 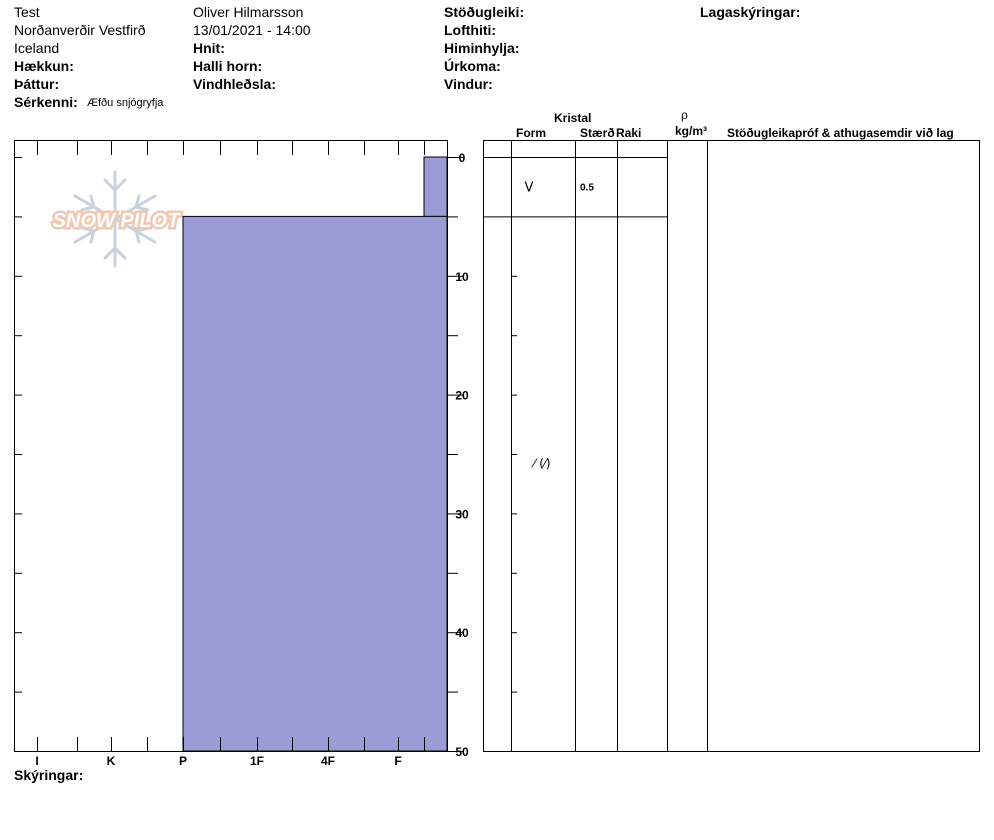 What do you see at coordinates (840, 133) in the screenshot?
I see `header-stability: Stöðugleikapróf & athugasemdir við lag` at bounding box center [840, 133].